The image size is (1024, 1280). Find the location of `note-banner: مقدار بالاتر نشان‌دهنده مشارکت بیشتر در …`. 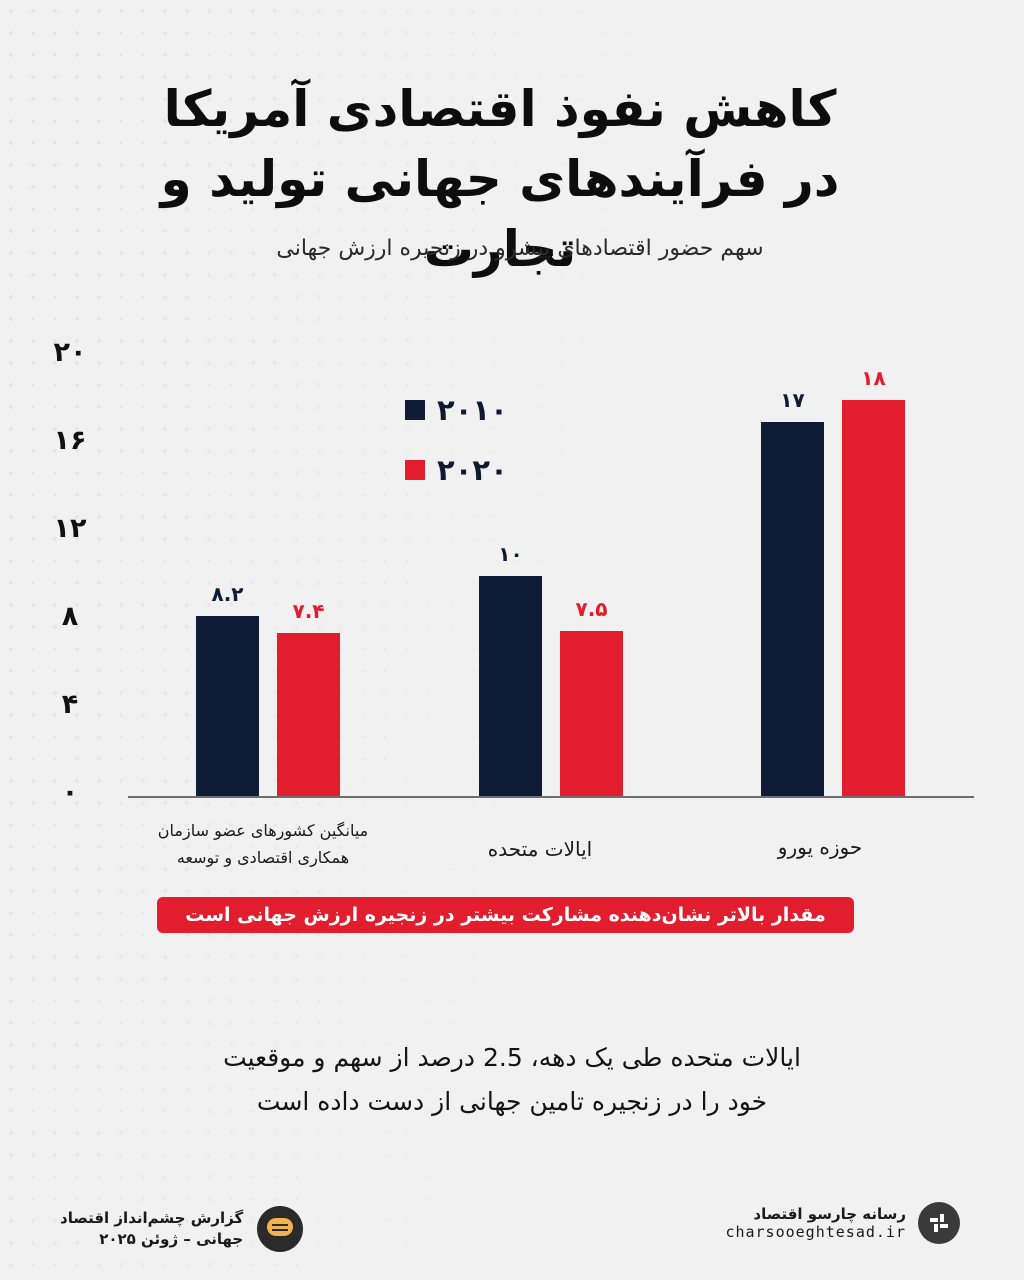

note-banner: مقدار بالاتر نشان‌دهنده مشارکت بیشتر در … is located at coordinates (505, 915).